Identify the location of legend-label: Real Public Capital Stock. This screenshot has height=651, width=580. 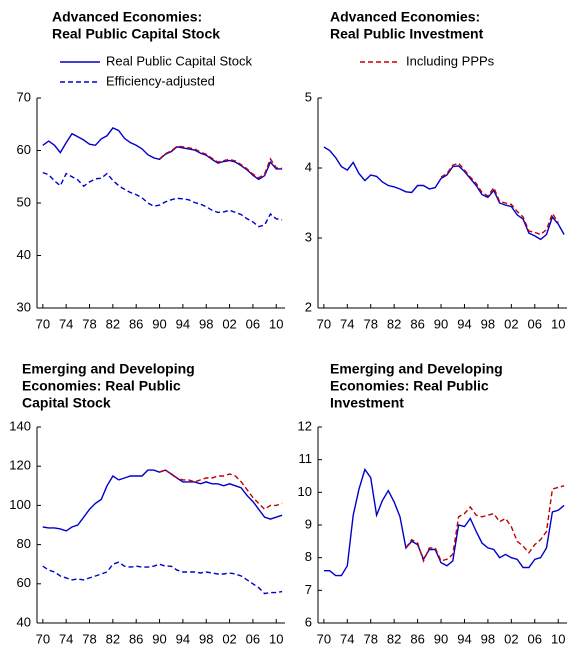
(179, 60).